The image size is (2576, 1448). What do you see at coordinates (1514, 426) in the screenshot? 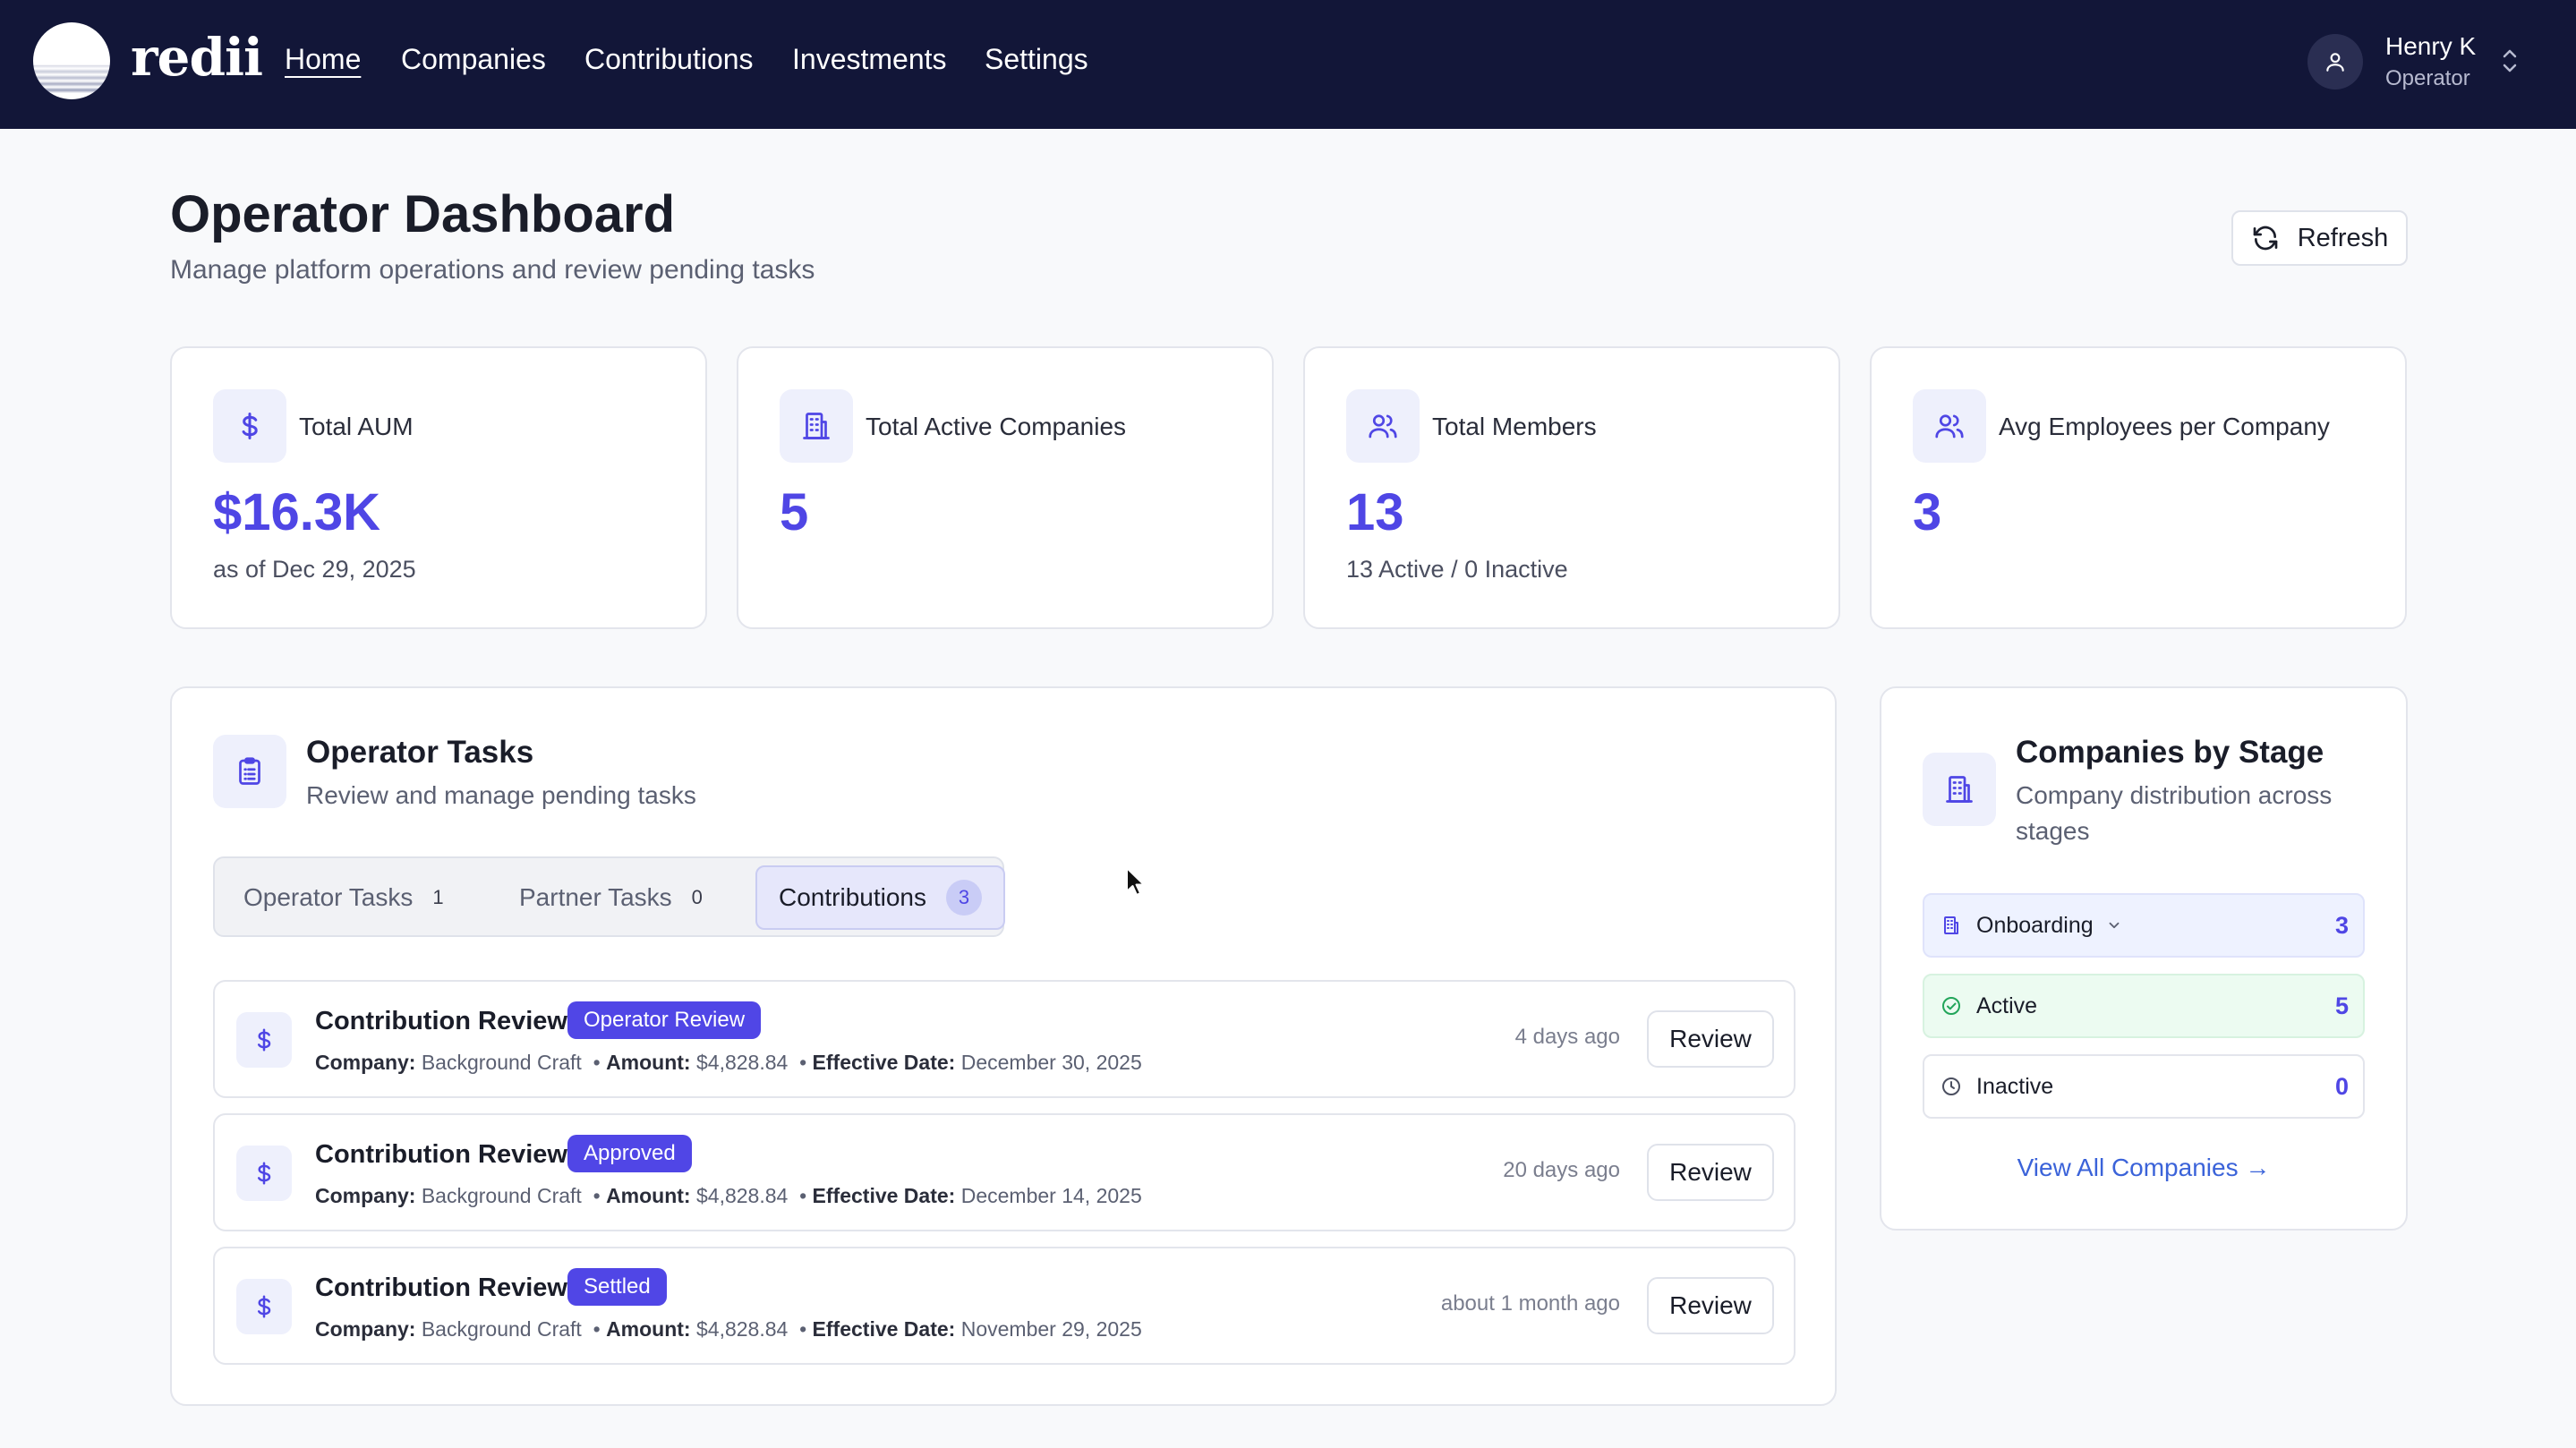
I see `stat-label: Total Members` at bounding box center [1514, 426].